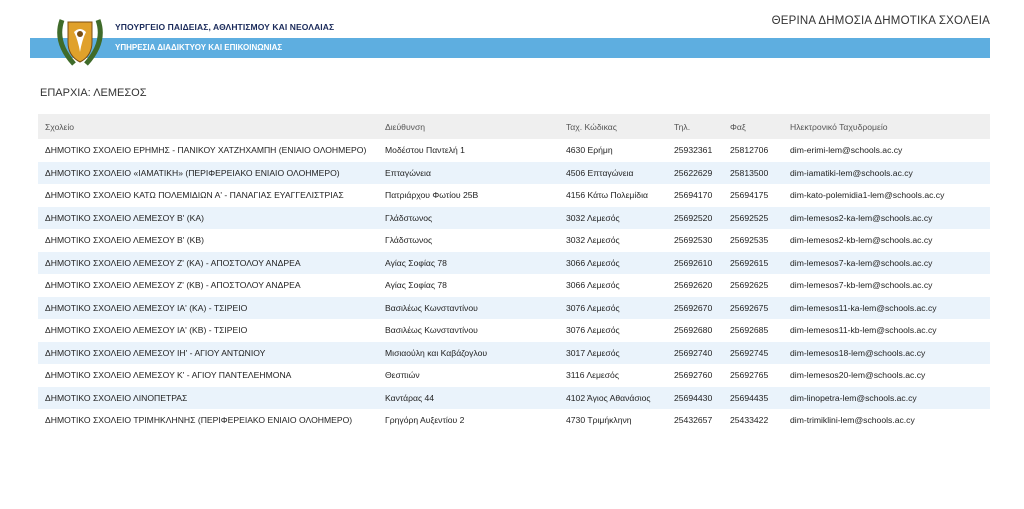 The width and height of the screenshot is (1024, 509). Describe the element at coordinates (861, 240) in the screenshot. I see `table-cell: dim-lemesos2-kb-lem@schools.ac.cy` at that location.